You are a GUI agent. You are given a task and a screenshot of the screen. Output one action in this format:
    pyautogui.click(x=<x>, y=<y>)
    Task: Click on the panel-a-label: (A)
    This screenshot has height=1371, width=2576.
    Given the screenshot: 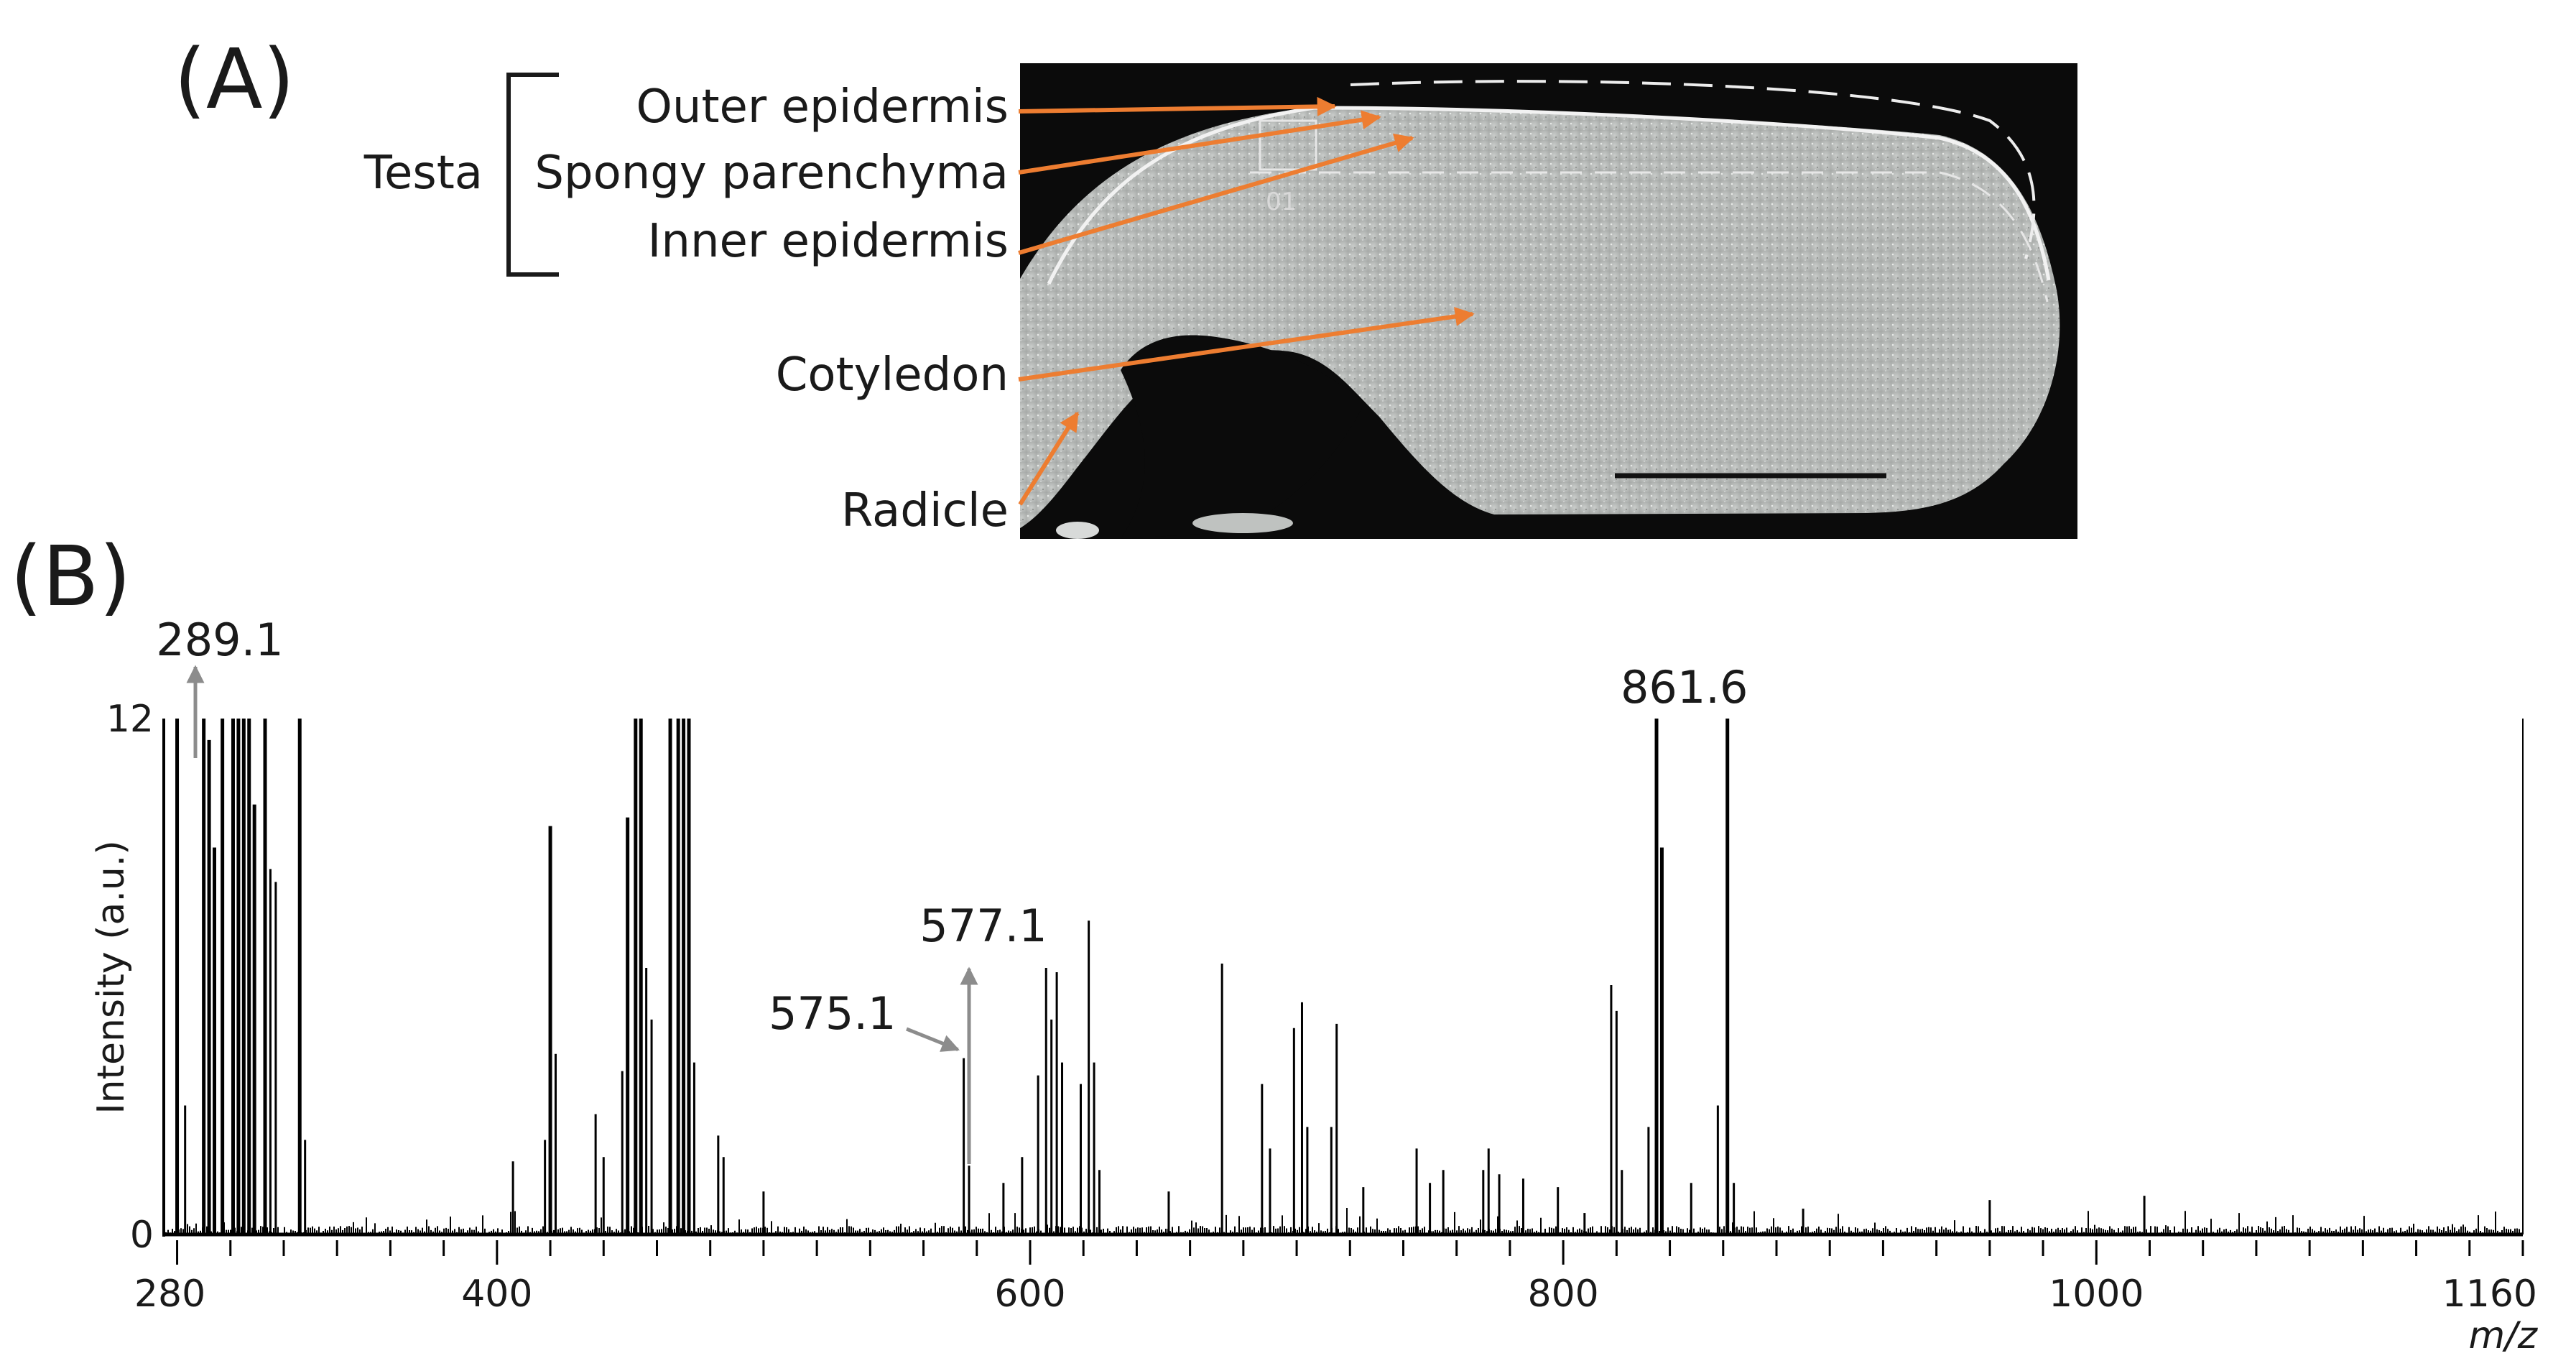 What is the action you would take?
    pyautogui.click(x=234, y=80)
    